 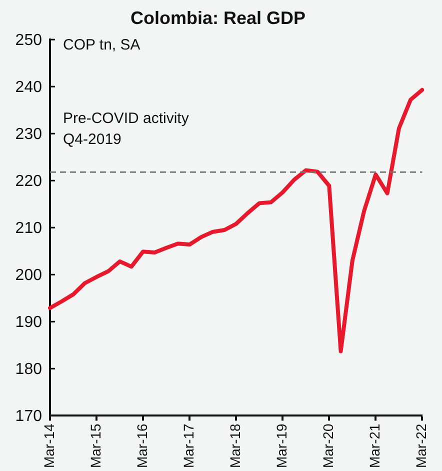 What do you see at coordinates (281, 445) in the screenshot?
I see `x-tick-label: Mar-19` at bounding box center [281, 445].